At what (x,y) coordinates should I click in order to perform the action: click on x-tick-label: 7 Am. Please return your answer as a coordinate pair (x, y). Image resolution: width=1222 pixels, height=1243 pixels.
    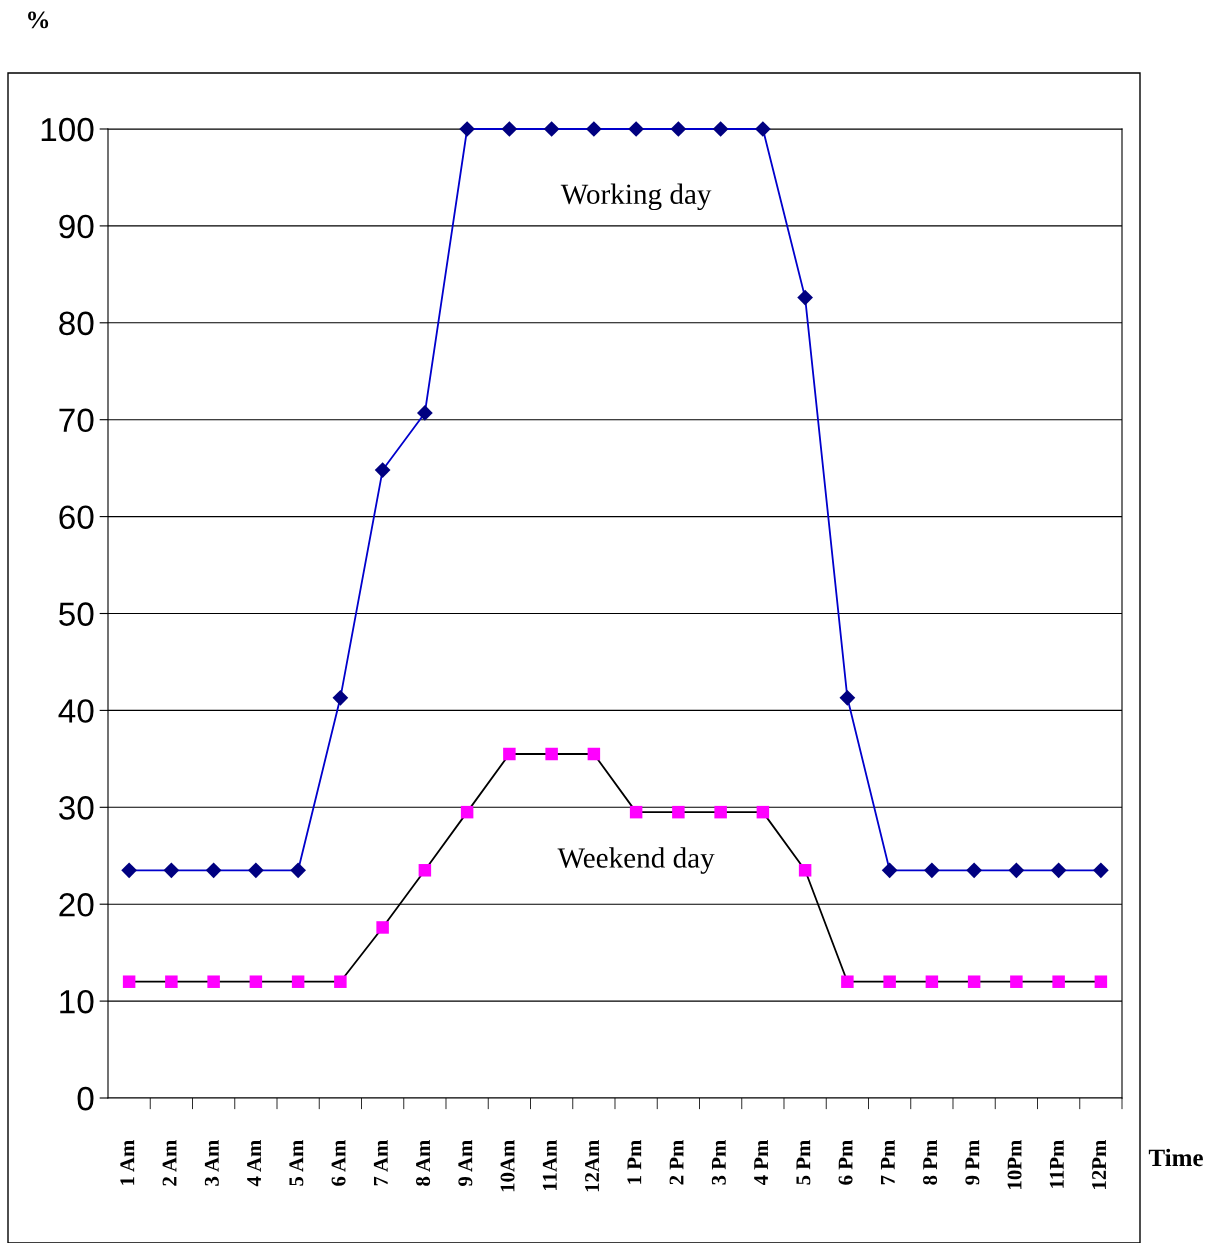
    Looking at the image, I should click on (380, 1163).